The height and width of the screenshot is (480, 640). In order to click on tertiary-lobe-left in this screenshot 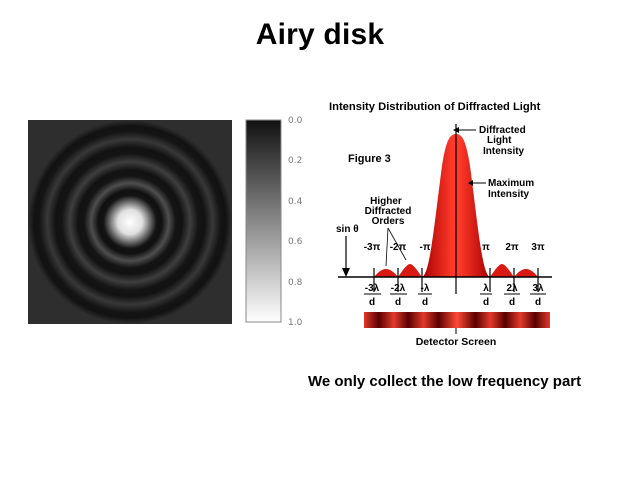, I will do `click(386, 273)`.